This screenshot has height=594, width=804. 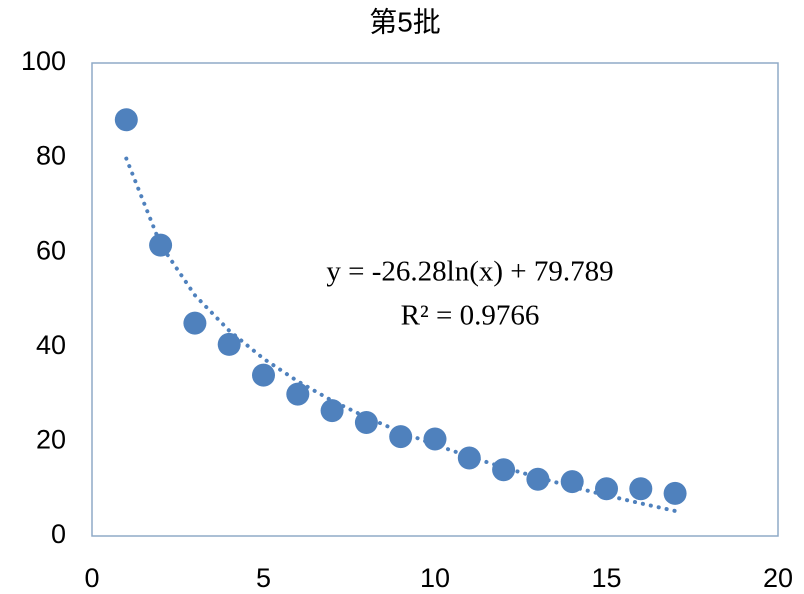 What do you see at coordinates (51, 156) in the screenshot?
I see `y-tick-label: 80` at bounding box center [51, 156].